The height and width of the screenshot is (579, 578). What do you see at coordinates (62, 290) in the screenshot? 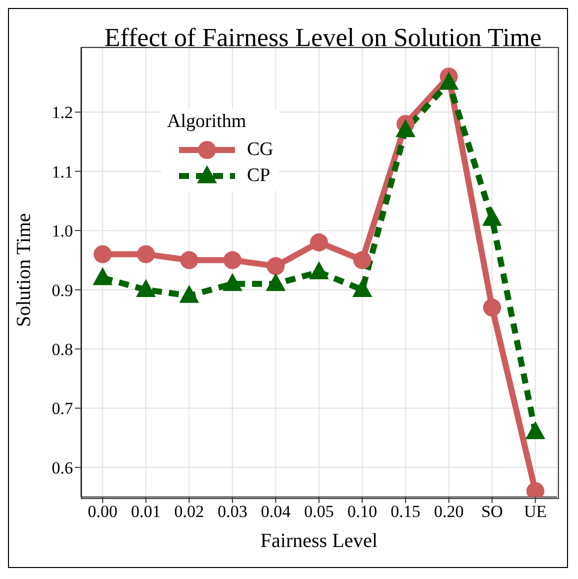
I see `y-tick-label: 0.9` at bounding box center [62, 290].